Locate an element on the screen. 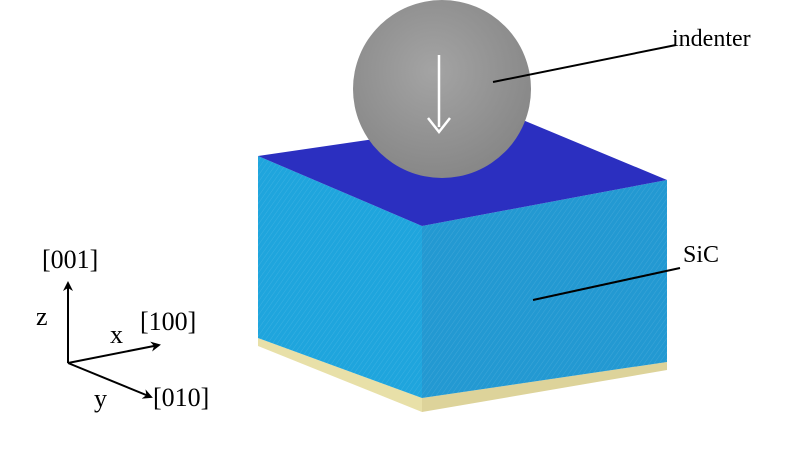  x-direction-label: [100] is located at coordinates (168, 321).